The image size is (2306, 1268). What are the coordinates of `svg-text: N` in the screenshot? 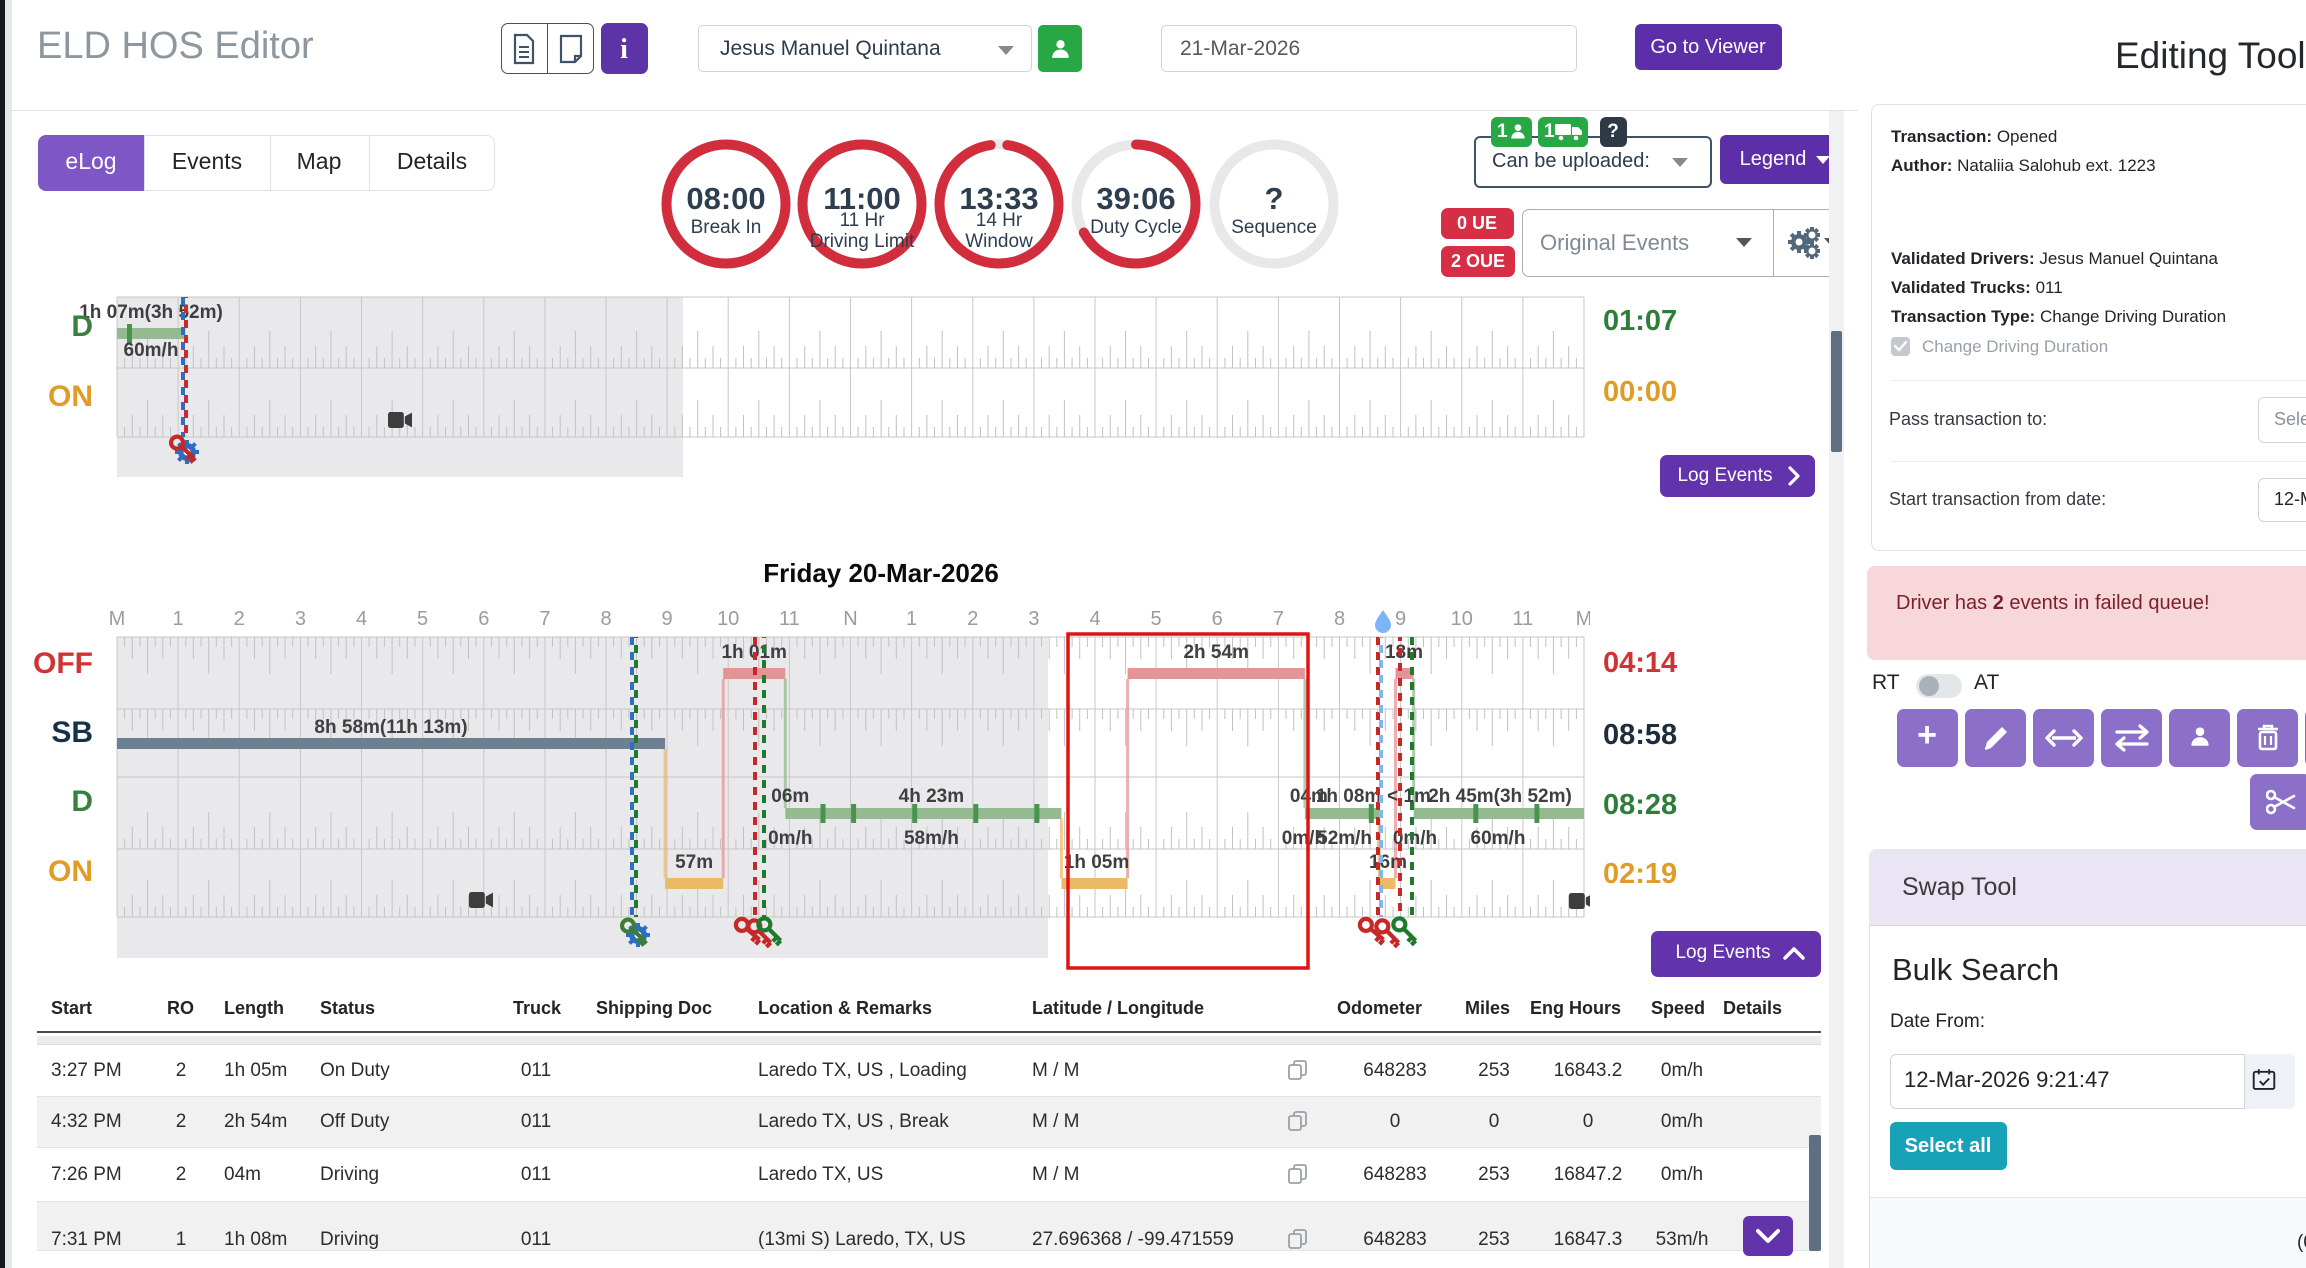 It's located at (850, 619).